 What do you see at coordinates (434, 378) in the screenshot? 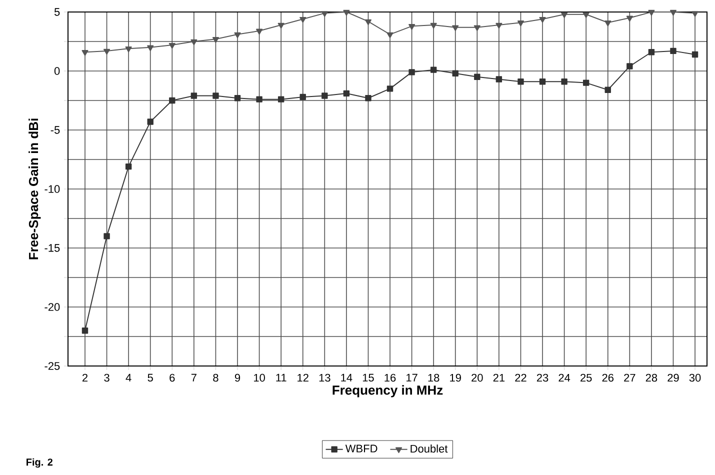
I see `x-tick-label: 18` at bounding box center [434, 378].